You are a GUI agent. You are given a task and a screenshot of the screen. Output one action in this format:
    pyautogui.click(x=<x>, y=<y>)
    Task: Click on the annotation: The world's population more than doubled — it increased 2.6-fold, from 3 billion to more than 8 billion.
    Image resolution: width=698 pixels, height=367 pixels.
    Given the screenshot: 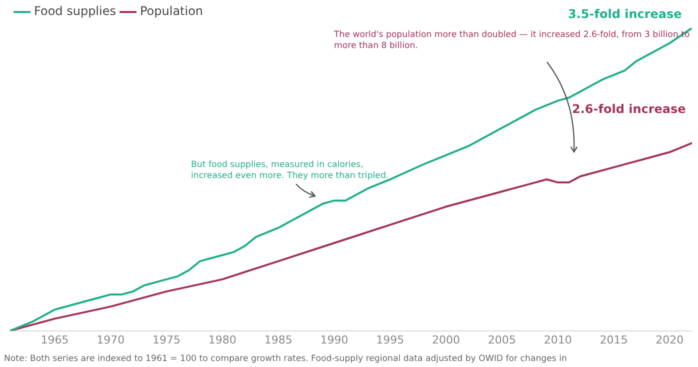 What is the action you would take?
    pyautogui.click(x=512, y=41)
    